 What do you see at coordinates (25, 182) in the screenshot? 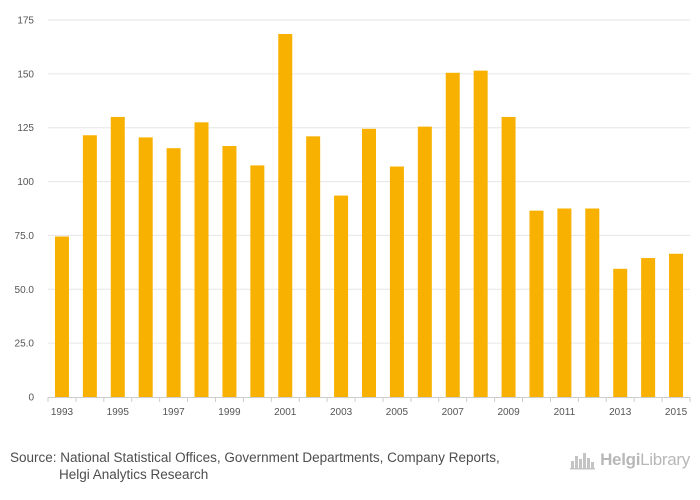
I see `y-tick-label: 100` at bounding box center [25, 182].